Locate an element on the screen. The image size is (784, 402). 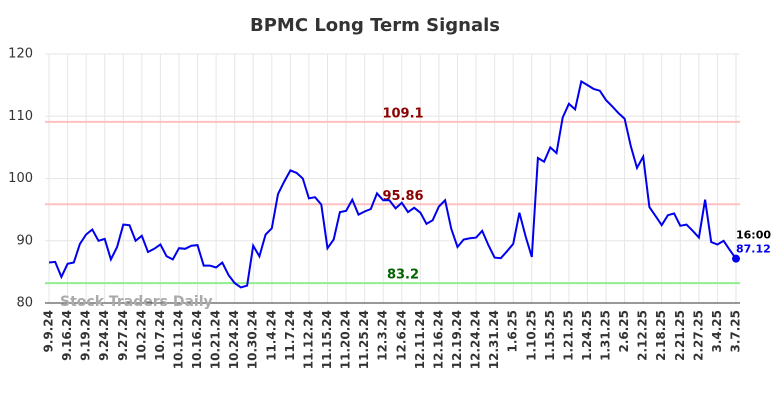
x-tick-label: 12.11.24 is located at coordinates (420, 339).